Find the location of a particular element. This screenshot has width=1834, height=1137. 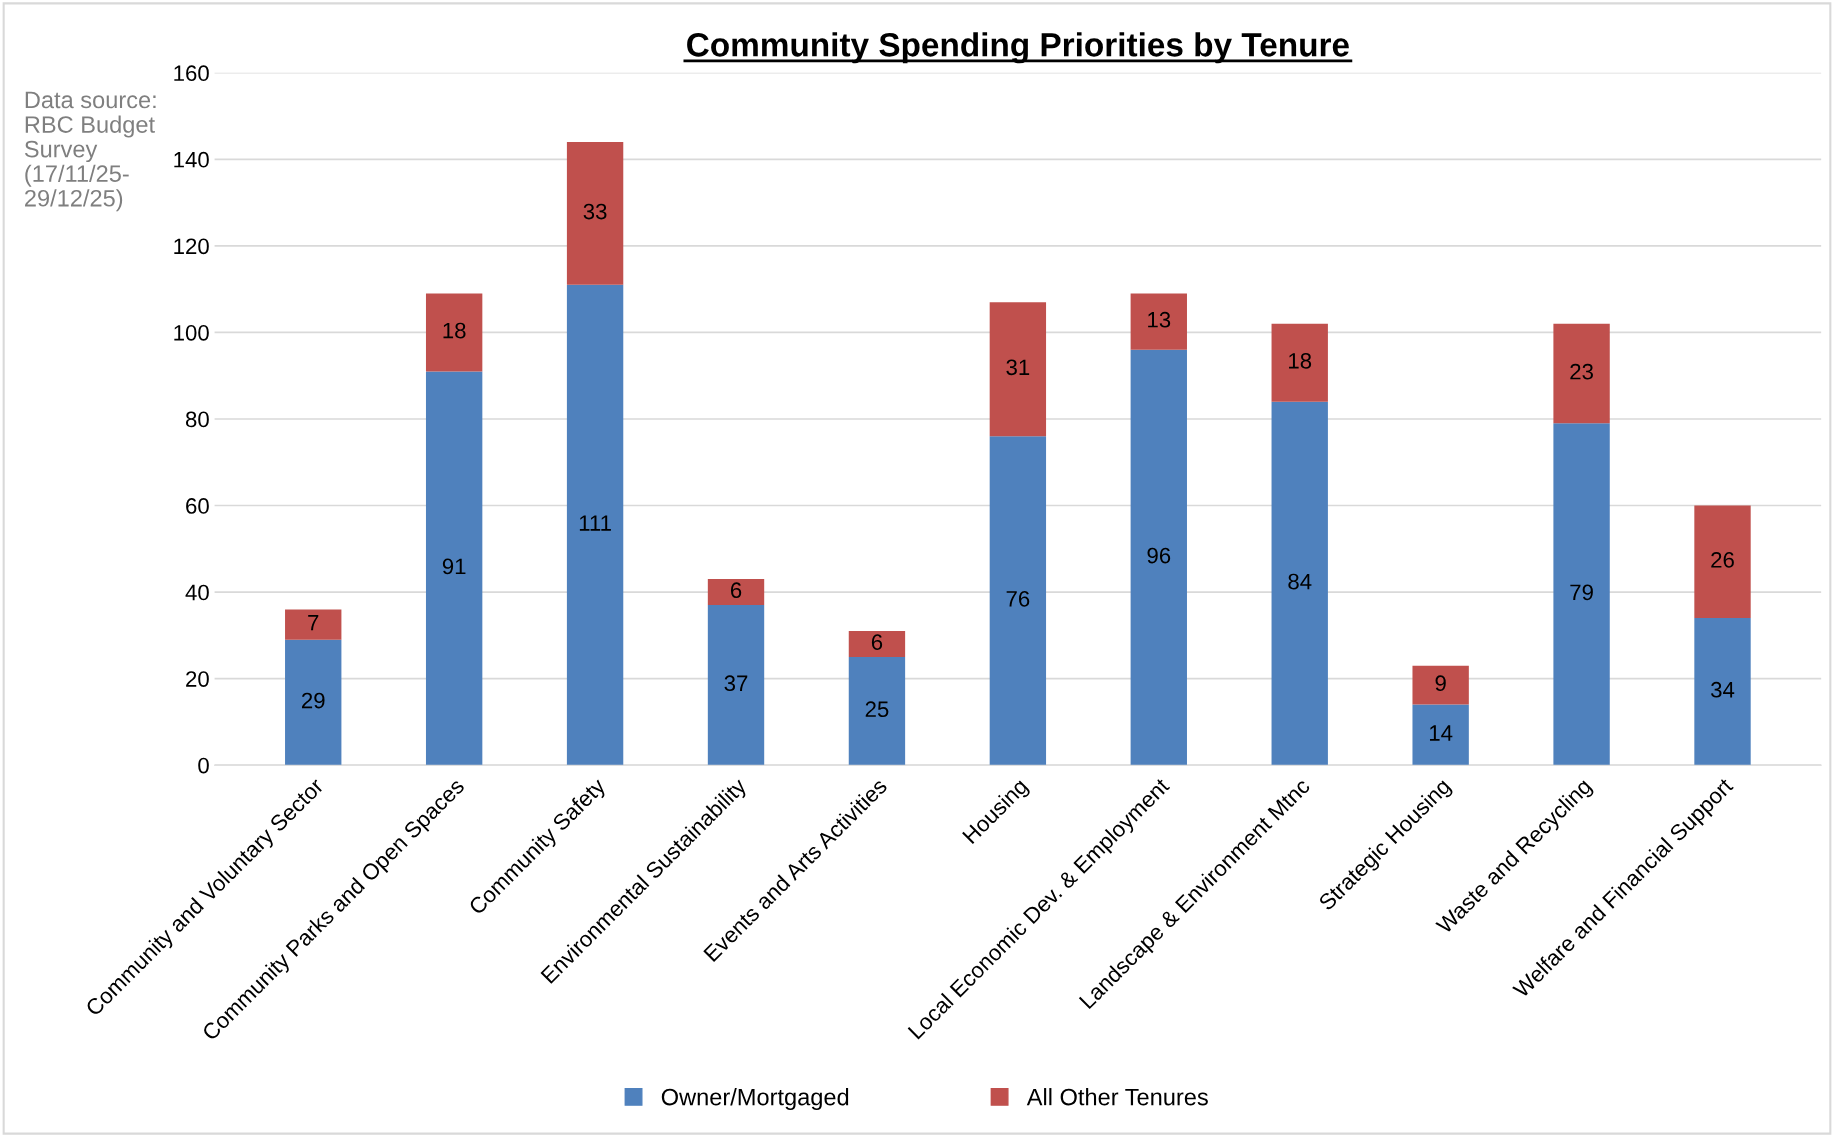

chart-title: Community Spending Priorities by Tenure is located at coordinates (1018, 48).